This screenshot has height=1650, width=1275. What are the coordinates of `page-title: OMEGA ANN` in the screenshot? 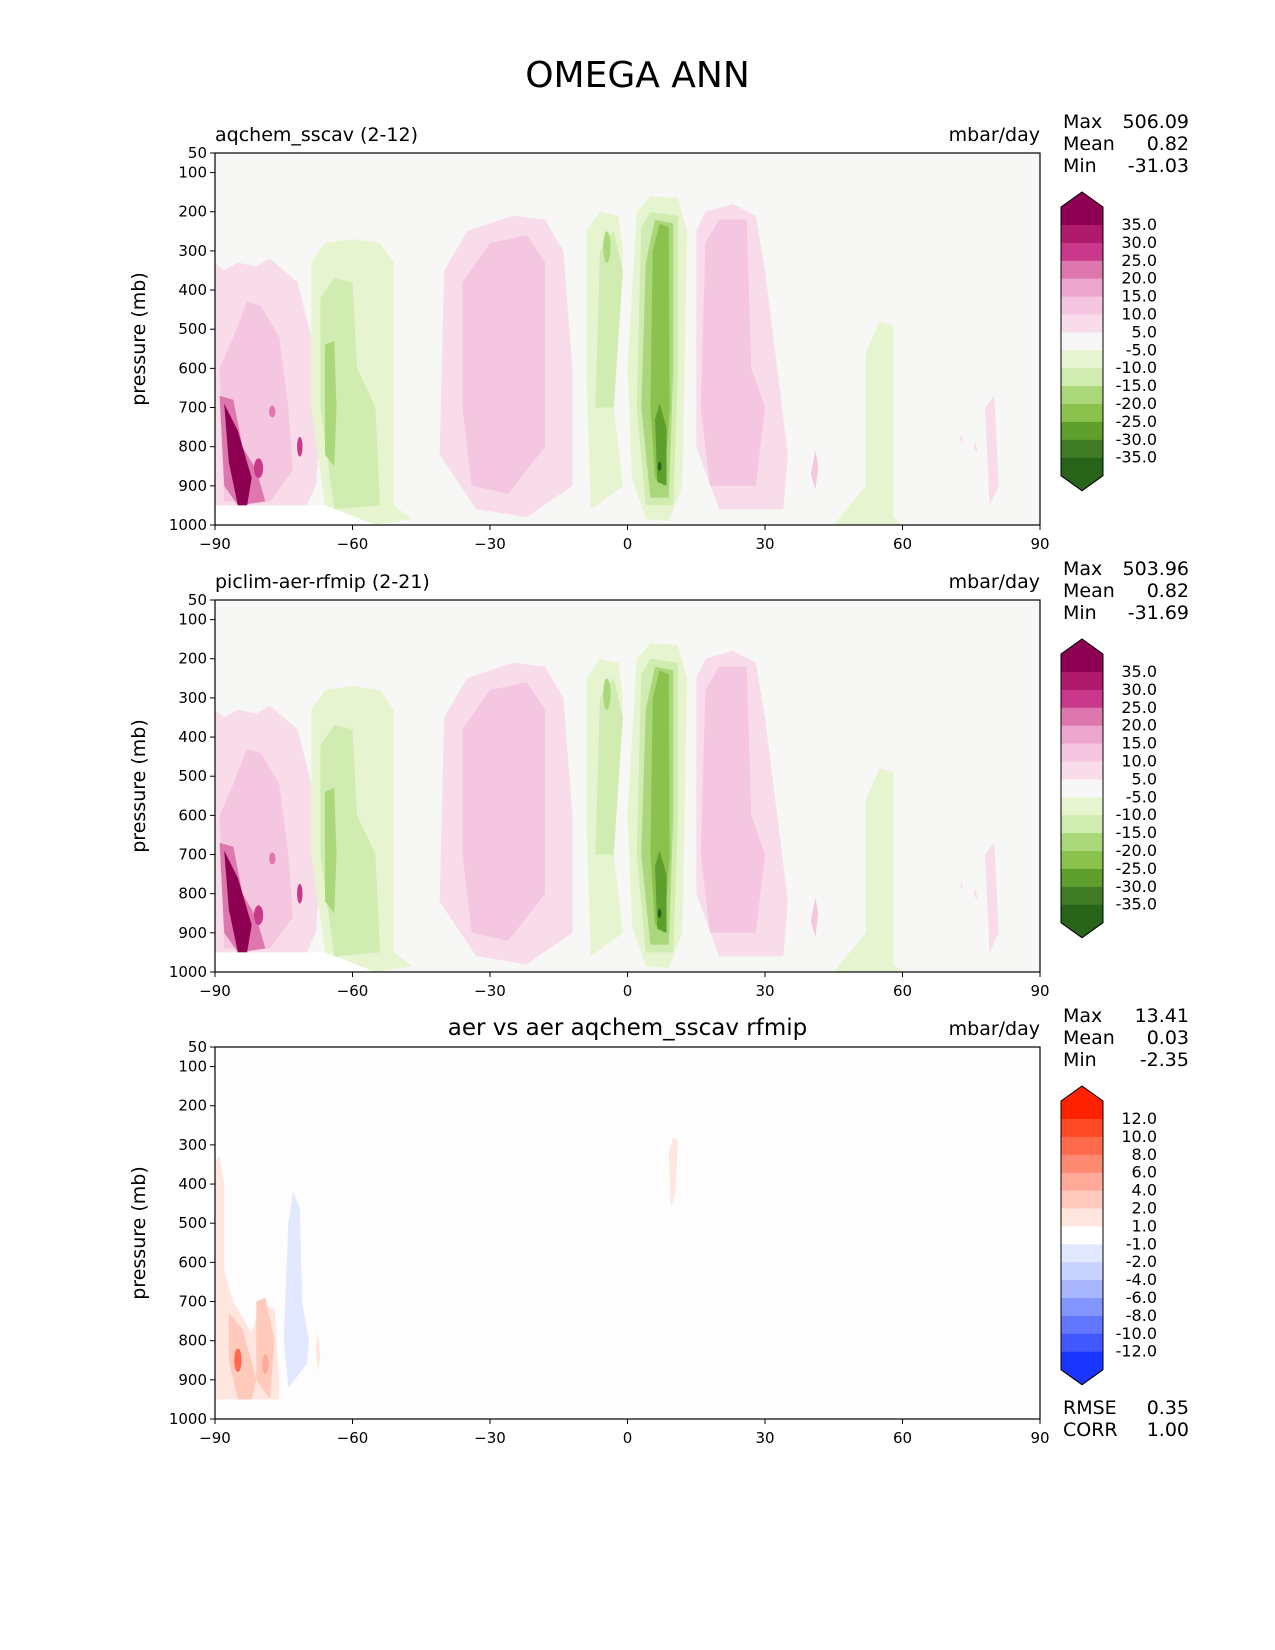 It's located at (637, 75).